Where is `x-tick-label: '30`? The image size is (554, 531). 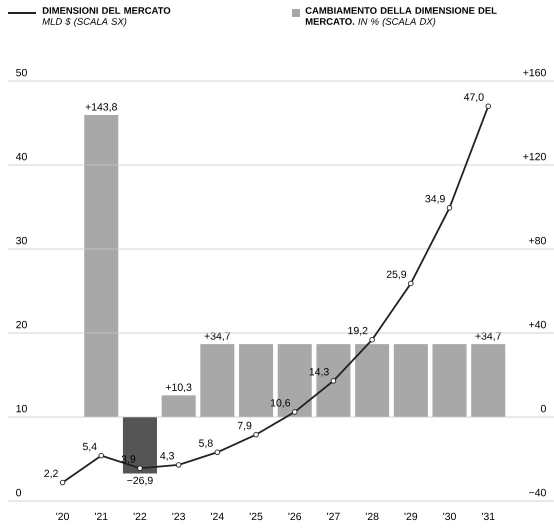 x-tick-label: '30 is located at coordinates (449, 516).